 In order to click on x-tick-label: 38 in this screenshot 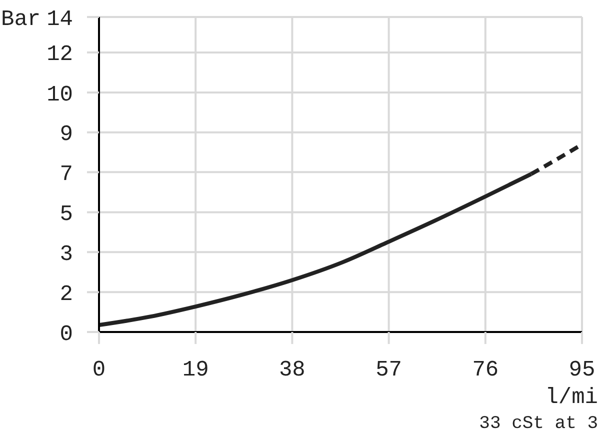, I will do `click(292, 370)`.